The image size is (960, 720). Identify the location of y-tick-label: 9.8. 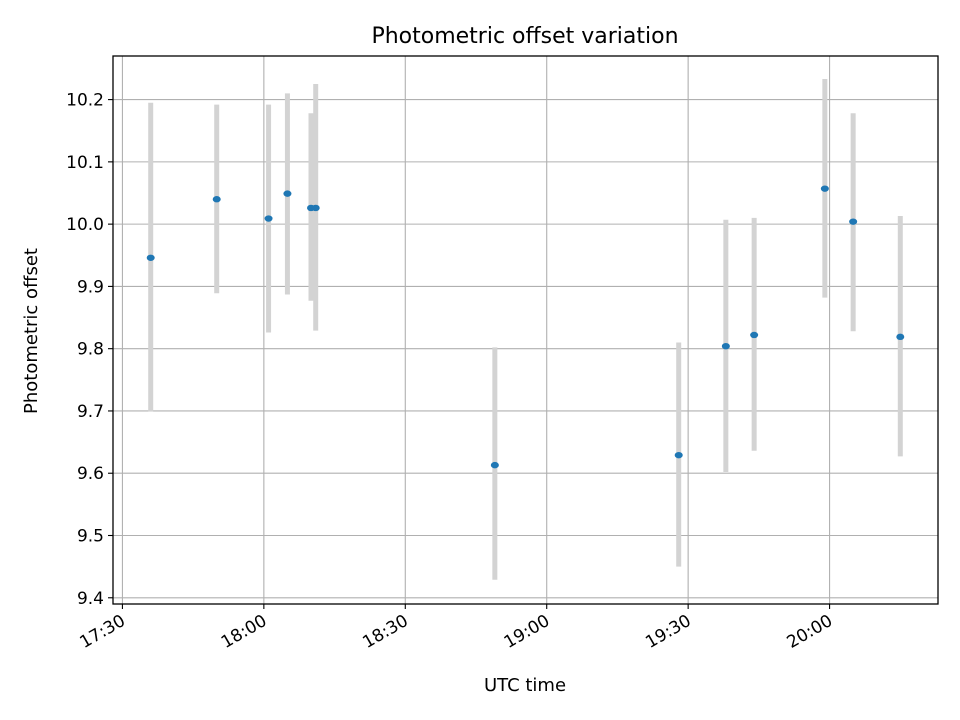
(90, 350).